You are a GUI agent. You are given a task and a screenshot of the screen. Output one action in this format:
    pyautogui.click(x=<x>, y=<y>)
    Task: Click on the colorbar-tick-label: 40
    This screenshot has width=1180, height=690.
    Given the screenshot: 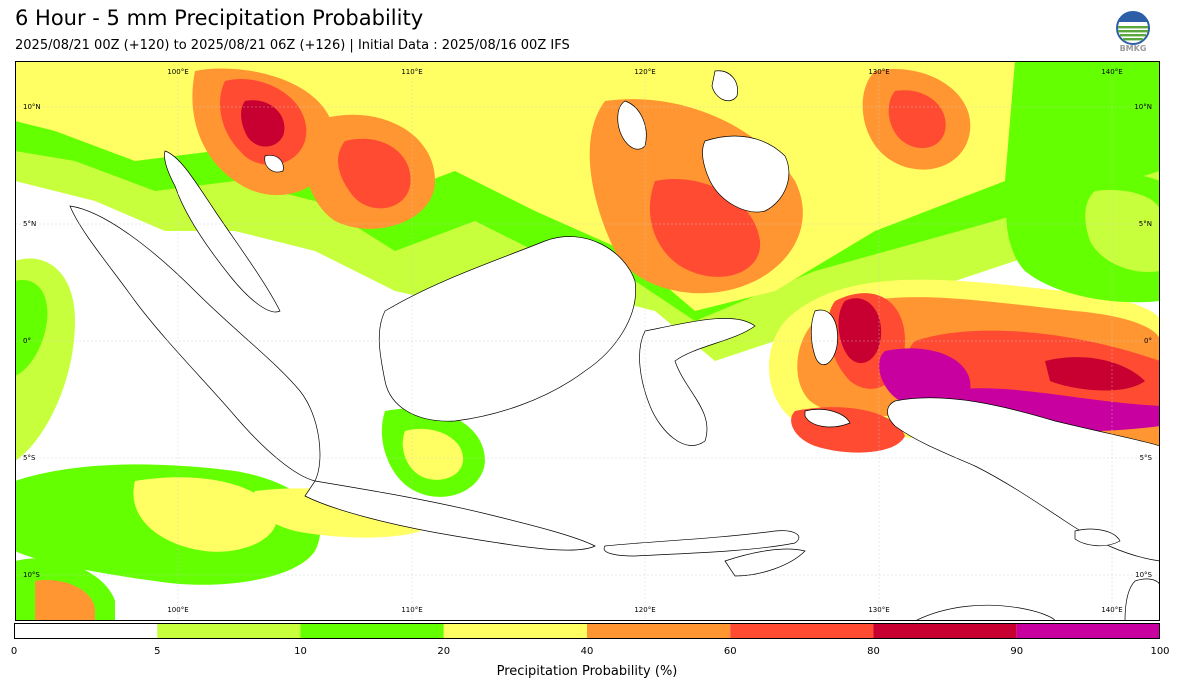 What is the action you would take?
    pyautogui.click(x=587, y=651)
    